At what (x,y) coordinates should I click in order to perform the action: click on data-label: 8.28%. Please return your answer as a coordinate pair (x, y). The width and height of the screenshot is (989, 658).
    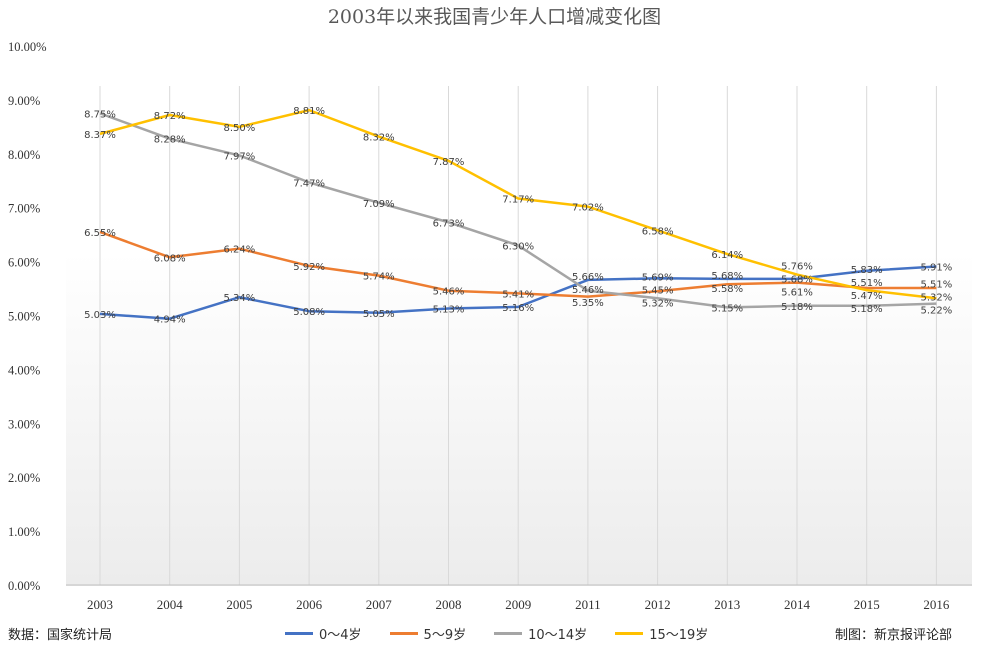
    Looking at the image, I should click on (170, 140).